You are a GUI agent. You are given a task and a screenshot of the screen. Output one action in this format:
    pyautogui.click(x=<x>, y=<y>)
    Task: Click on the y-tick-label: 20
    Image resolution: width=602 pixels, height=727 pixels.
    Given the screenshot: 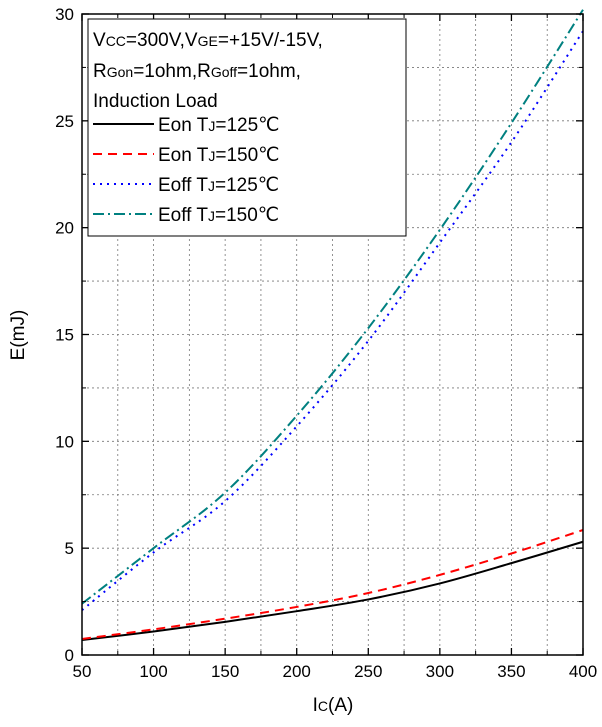 What is the action you would take?
    pyautogui.click(x=64, y=228)
    